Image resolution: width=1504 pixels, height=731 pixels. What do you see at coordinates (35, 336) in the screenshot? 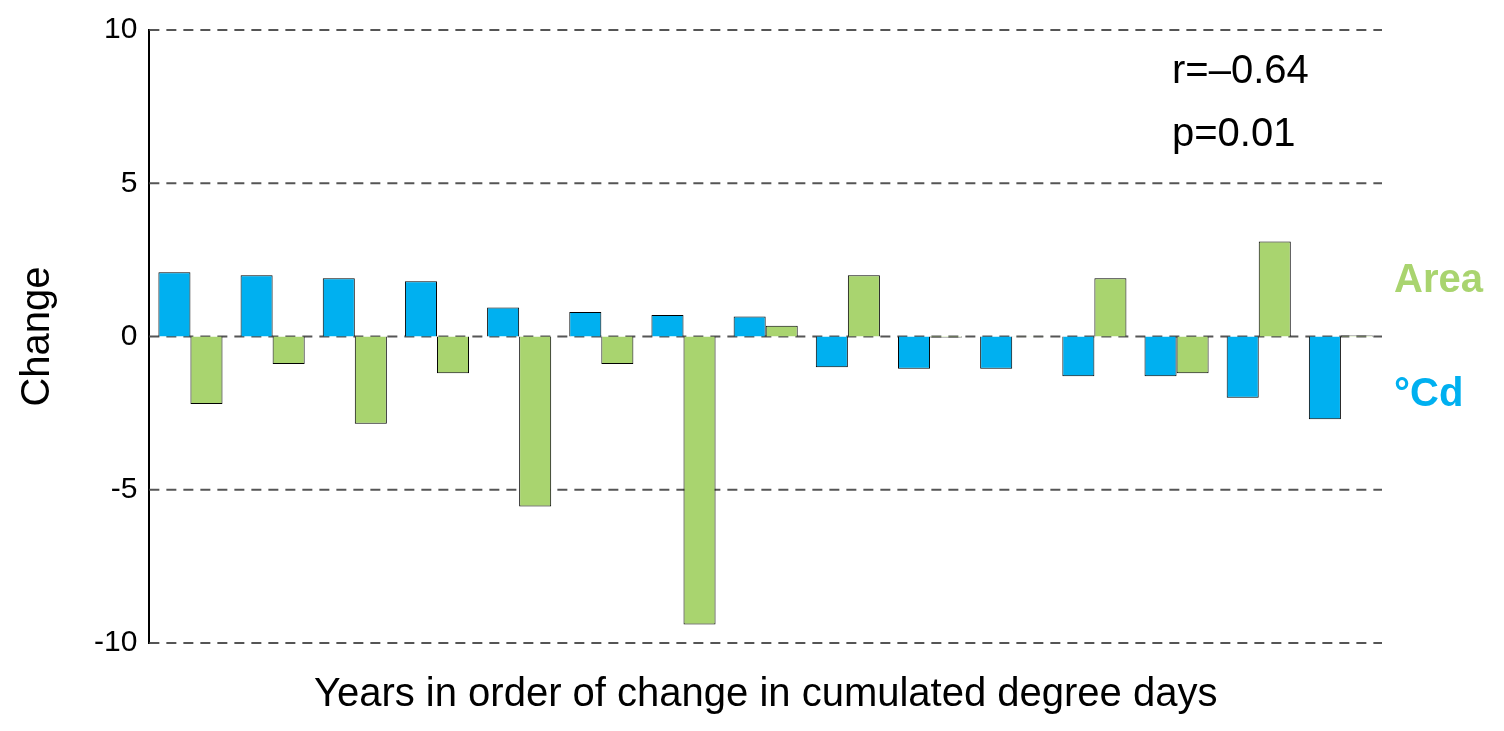
I see `y-axis-title: Change` at bounding box center [35, 336].